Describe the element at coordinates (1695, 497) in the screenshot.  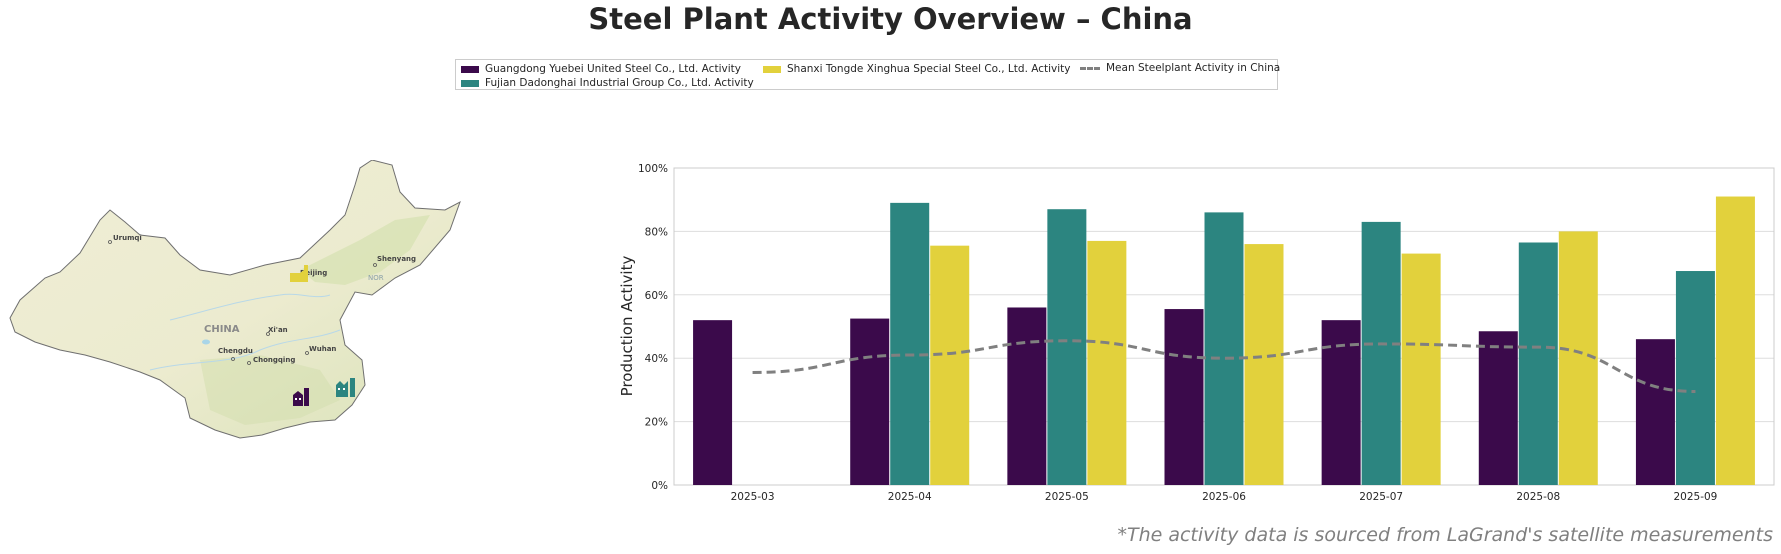
I see `x-tick-label: 2025-09` at that location.